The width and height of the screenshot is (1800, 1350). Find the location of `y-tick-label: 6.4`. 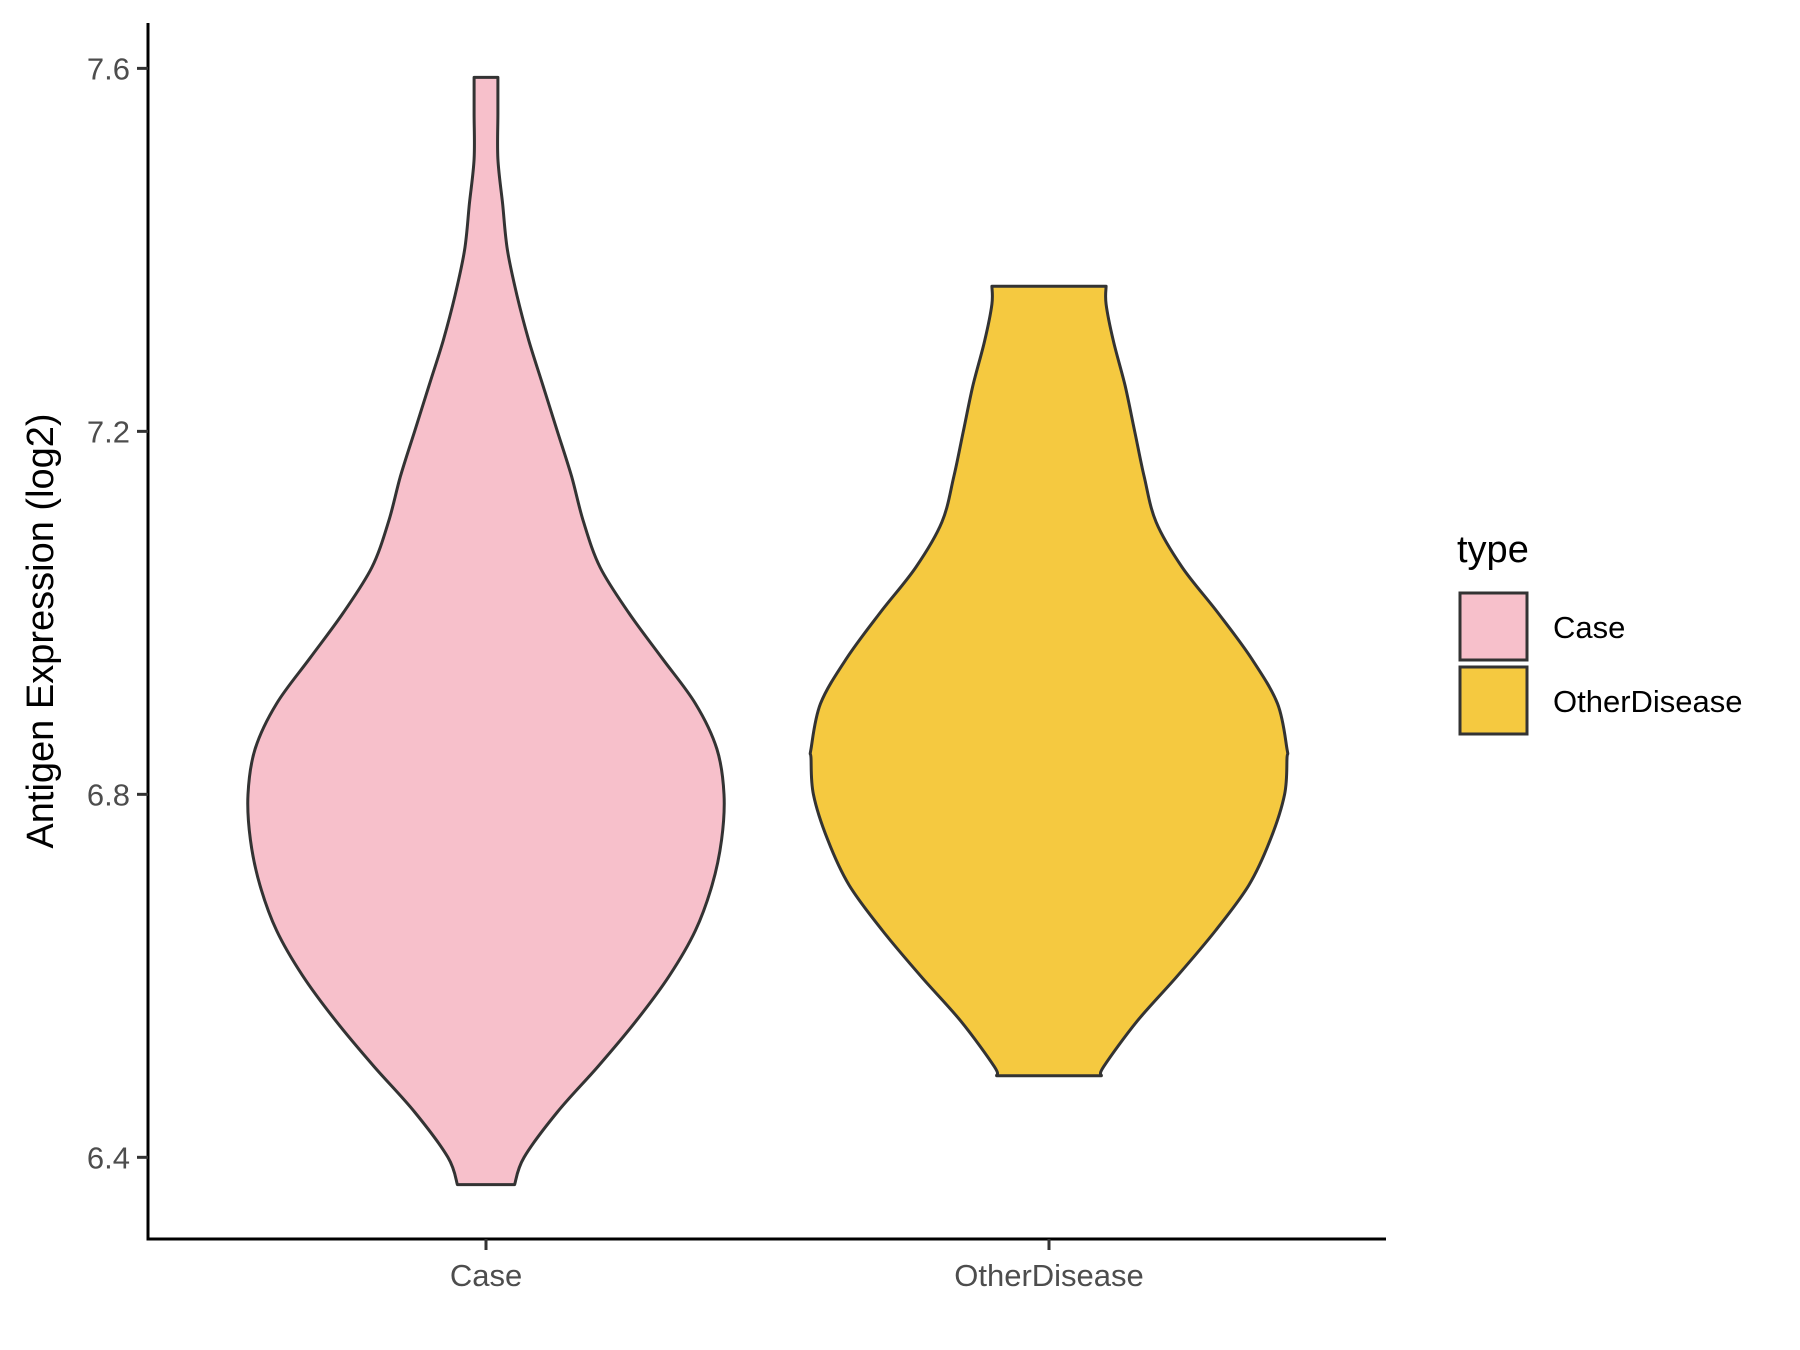

y-tick-label: 6.4 is located at coordinates (108, 1157).